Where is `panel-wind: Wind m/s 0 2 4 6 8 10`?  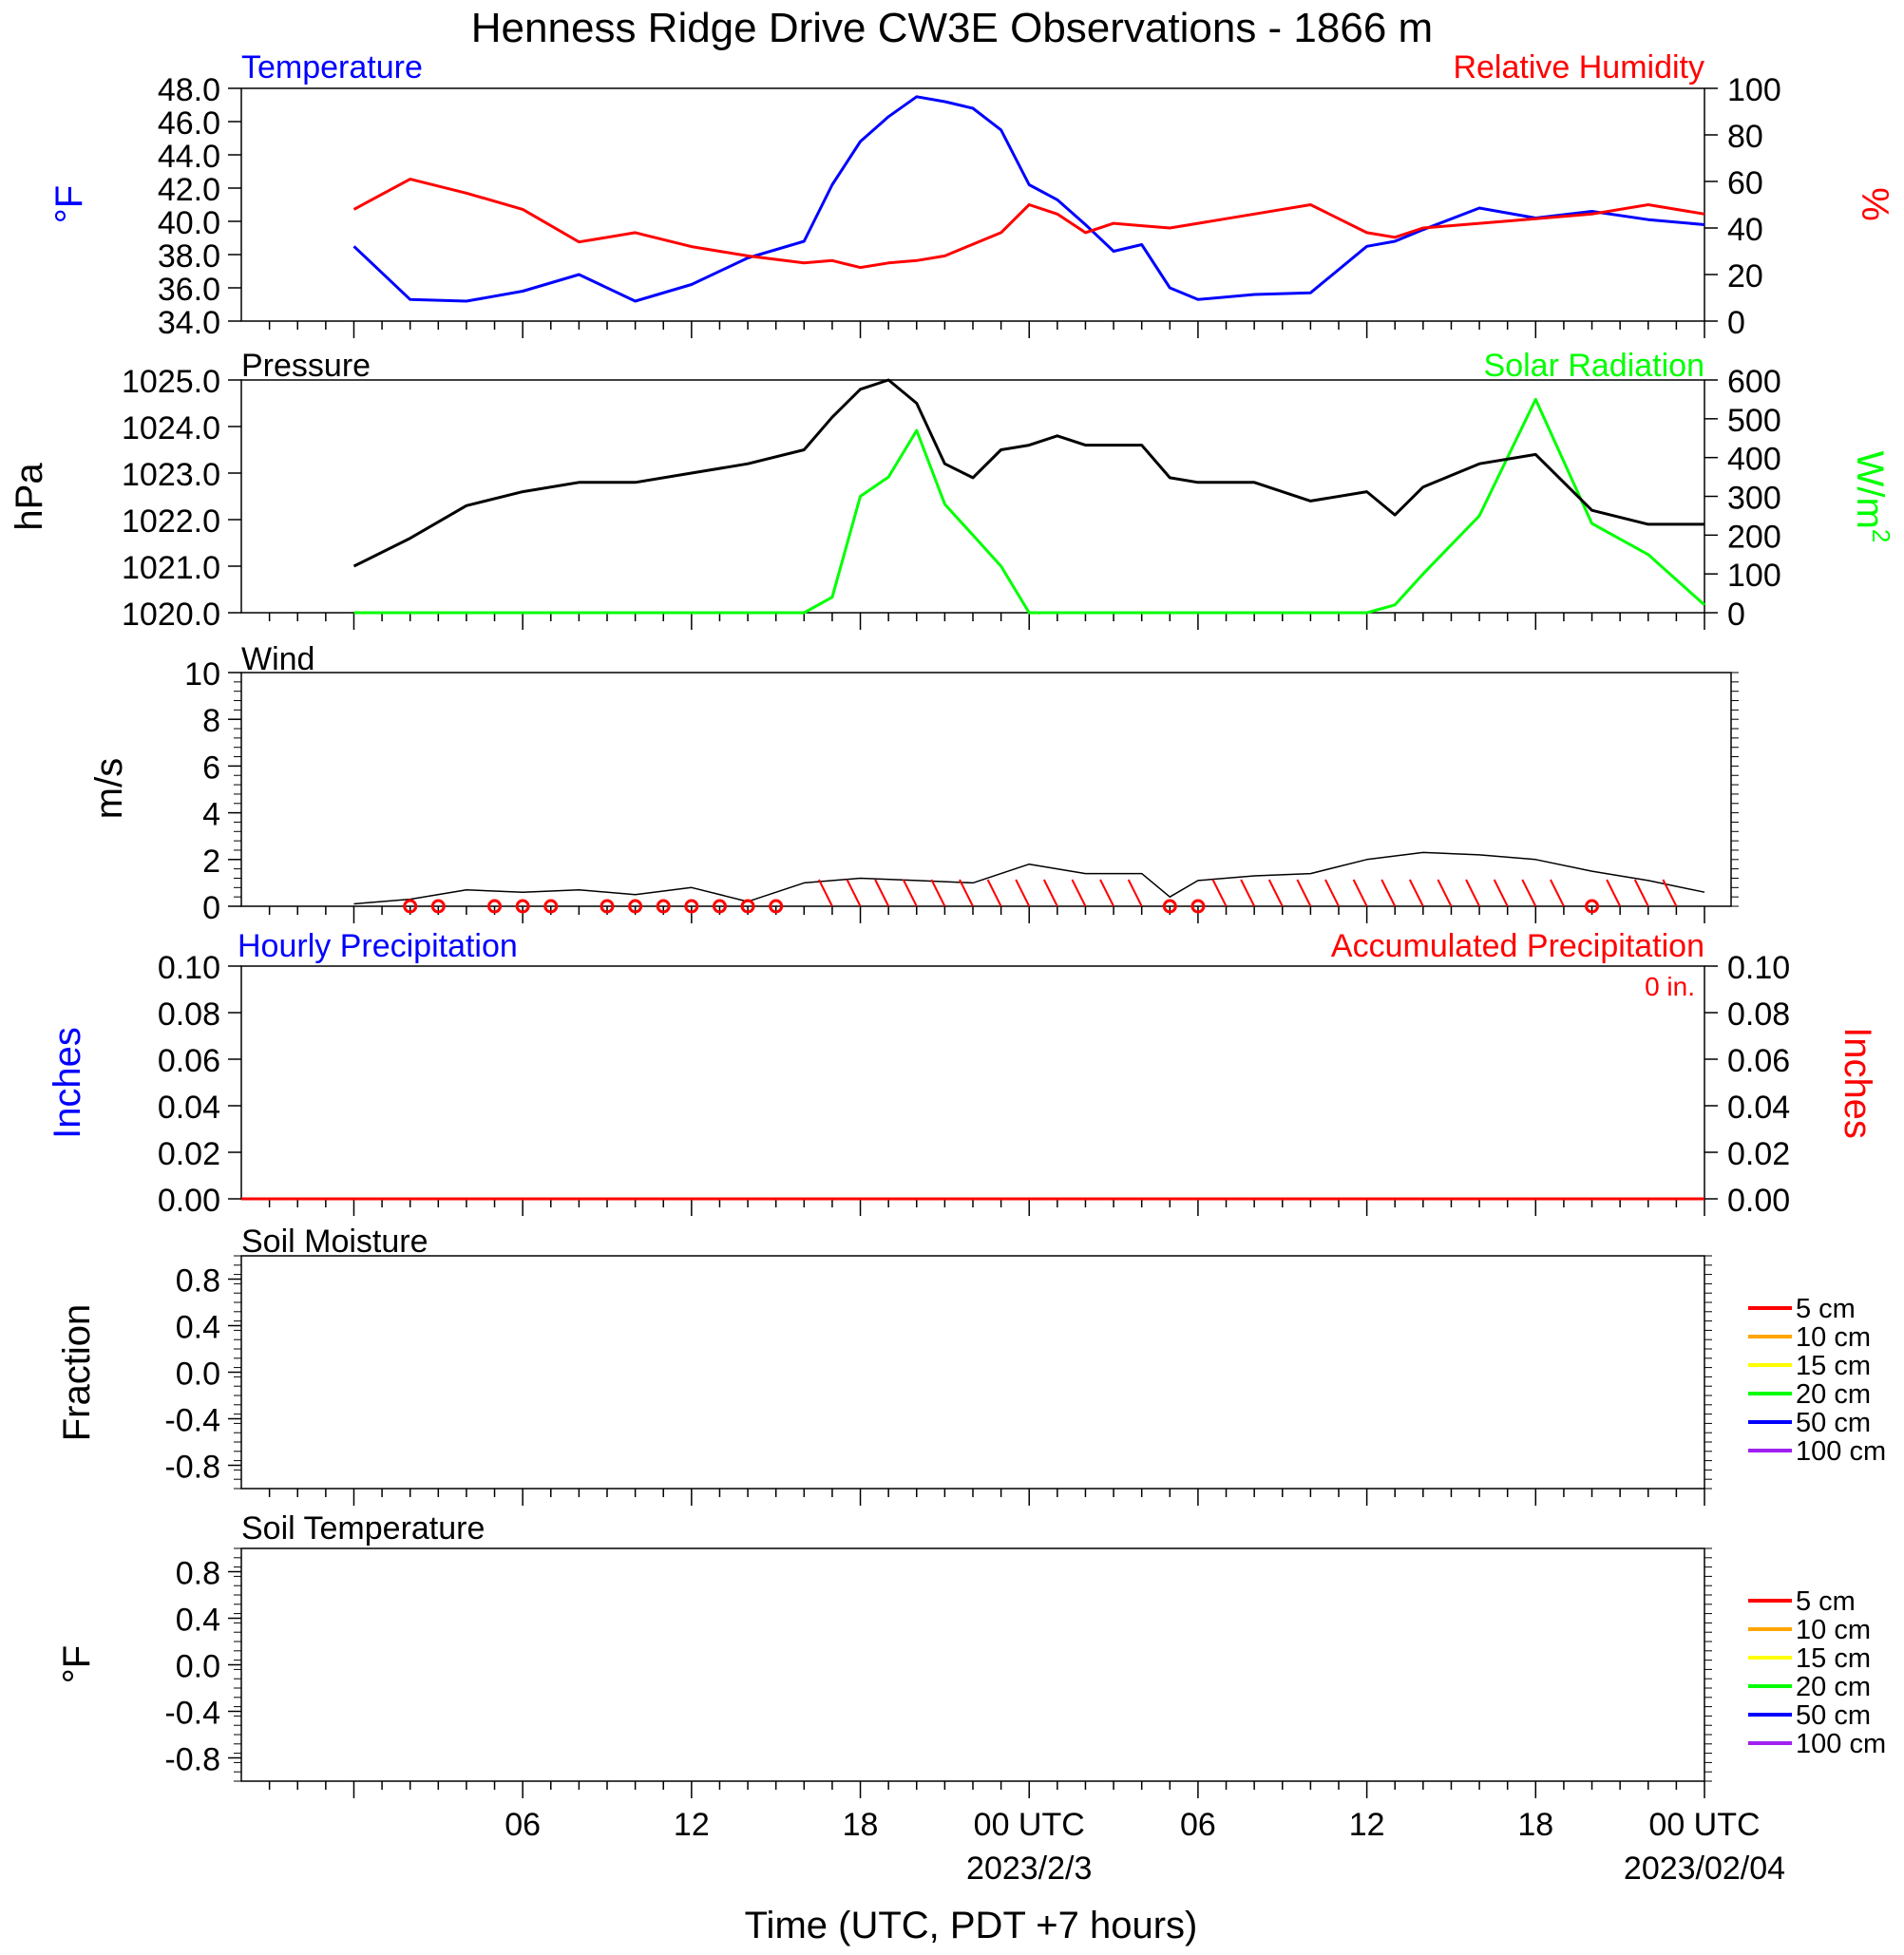
panel-wind: Wind m/s 0 2 4 6 8 10 is located at coordinates (913, 783).